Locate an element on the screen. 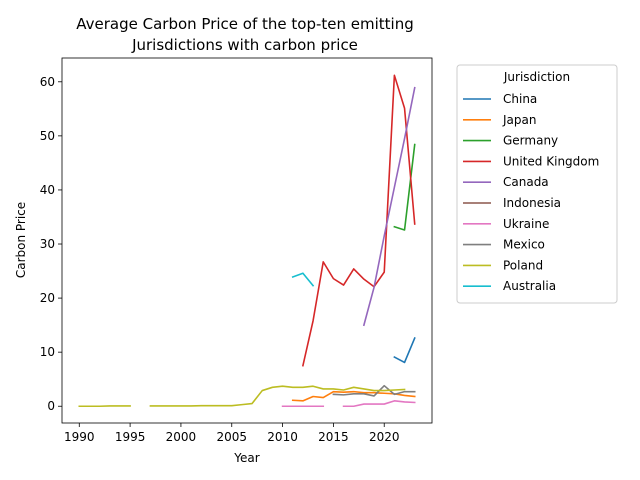 The image size is (640, 480). chart-title-line2: Jurisdictions with carbon price is located at coordinates (244, 45).